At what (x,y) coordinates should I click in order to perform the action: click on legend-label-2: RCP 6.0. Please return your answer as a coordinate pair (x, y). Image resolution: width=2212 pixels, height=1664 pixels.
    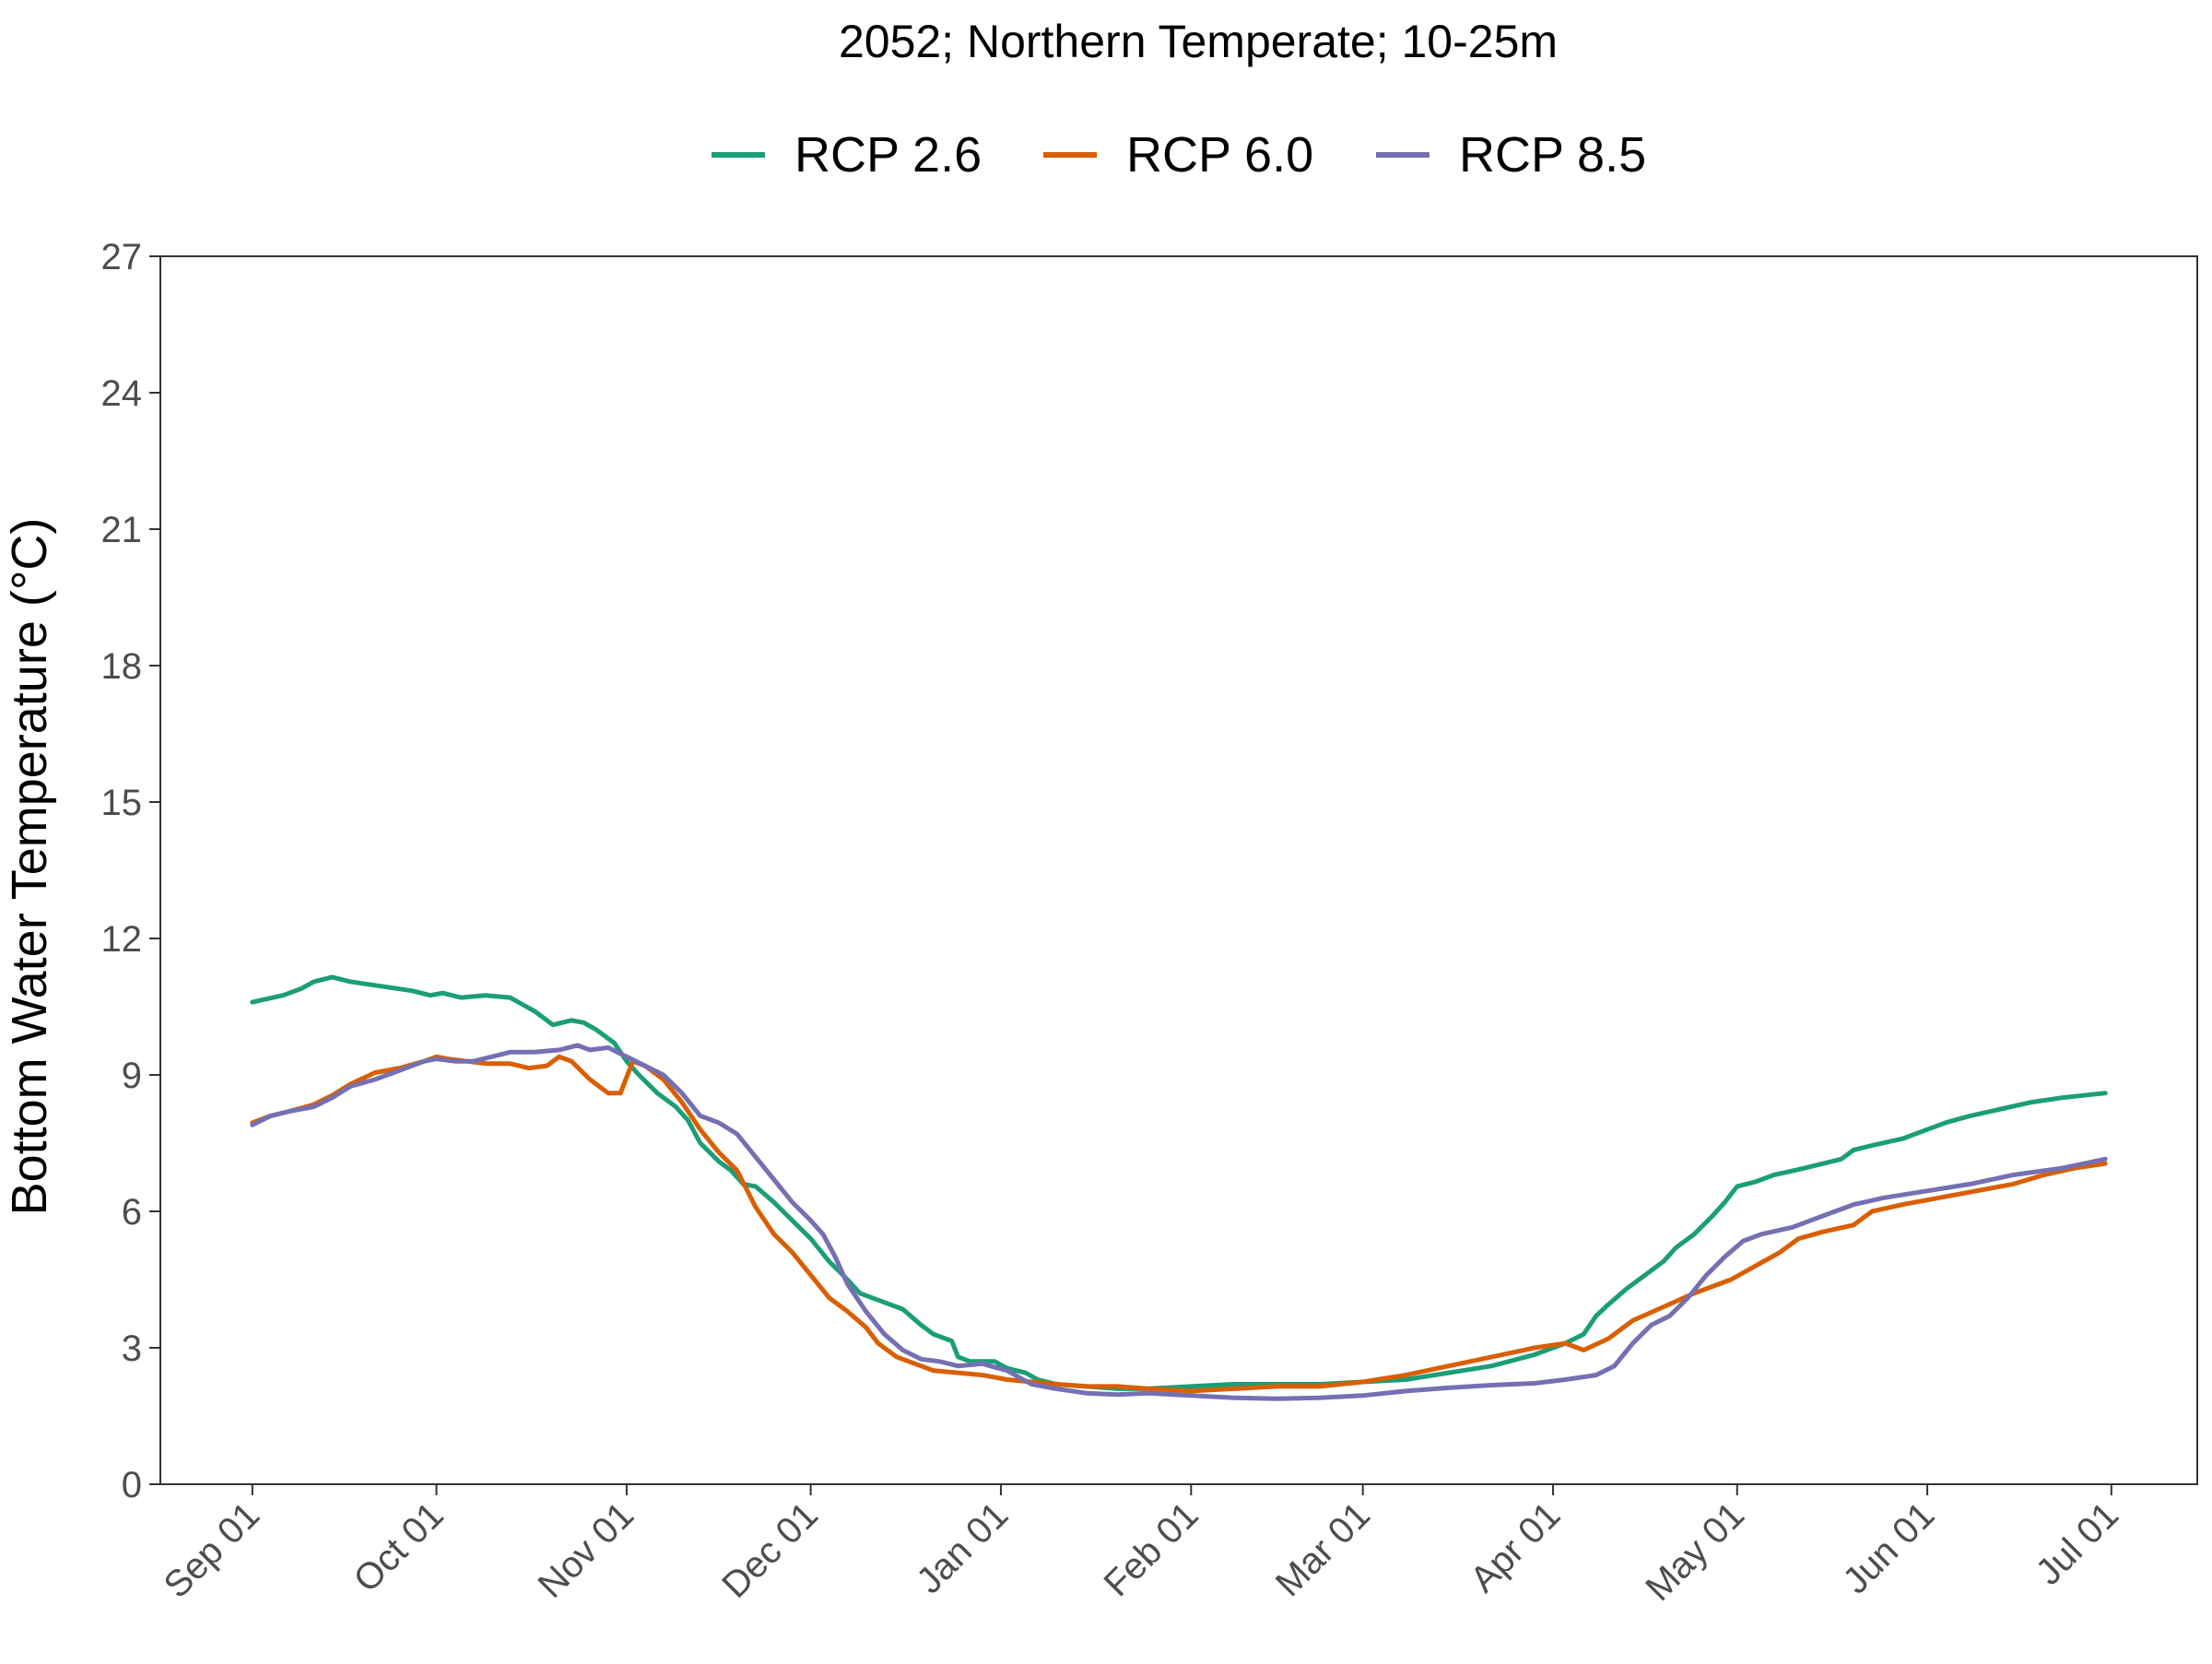
    Looking at the image, I should click on (1219, 155).